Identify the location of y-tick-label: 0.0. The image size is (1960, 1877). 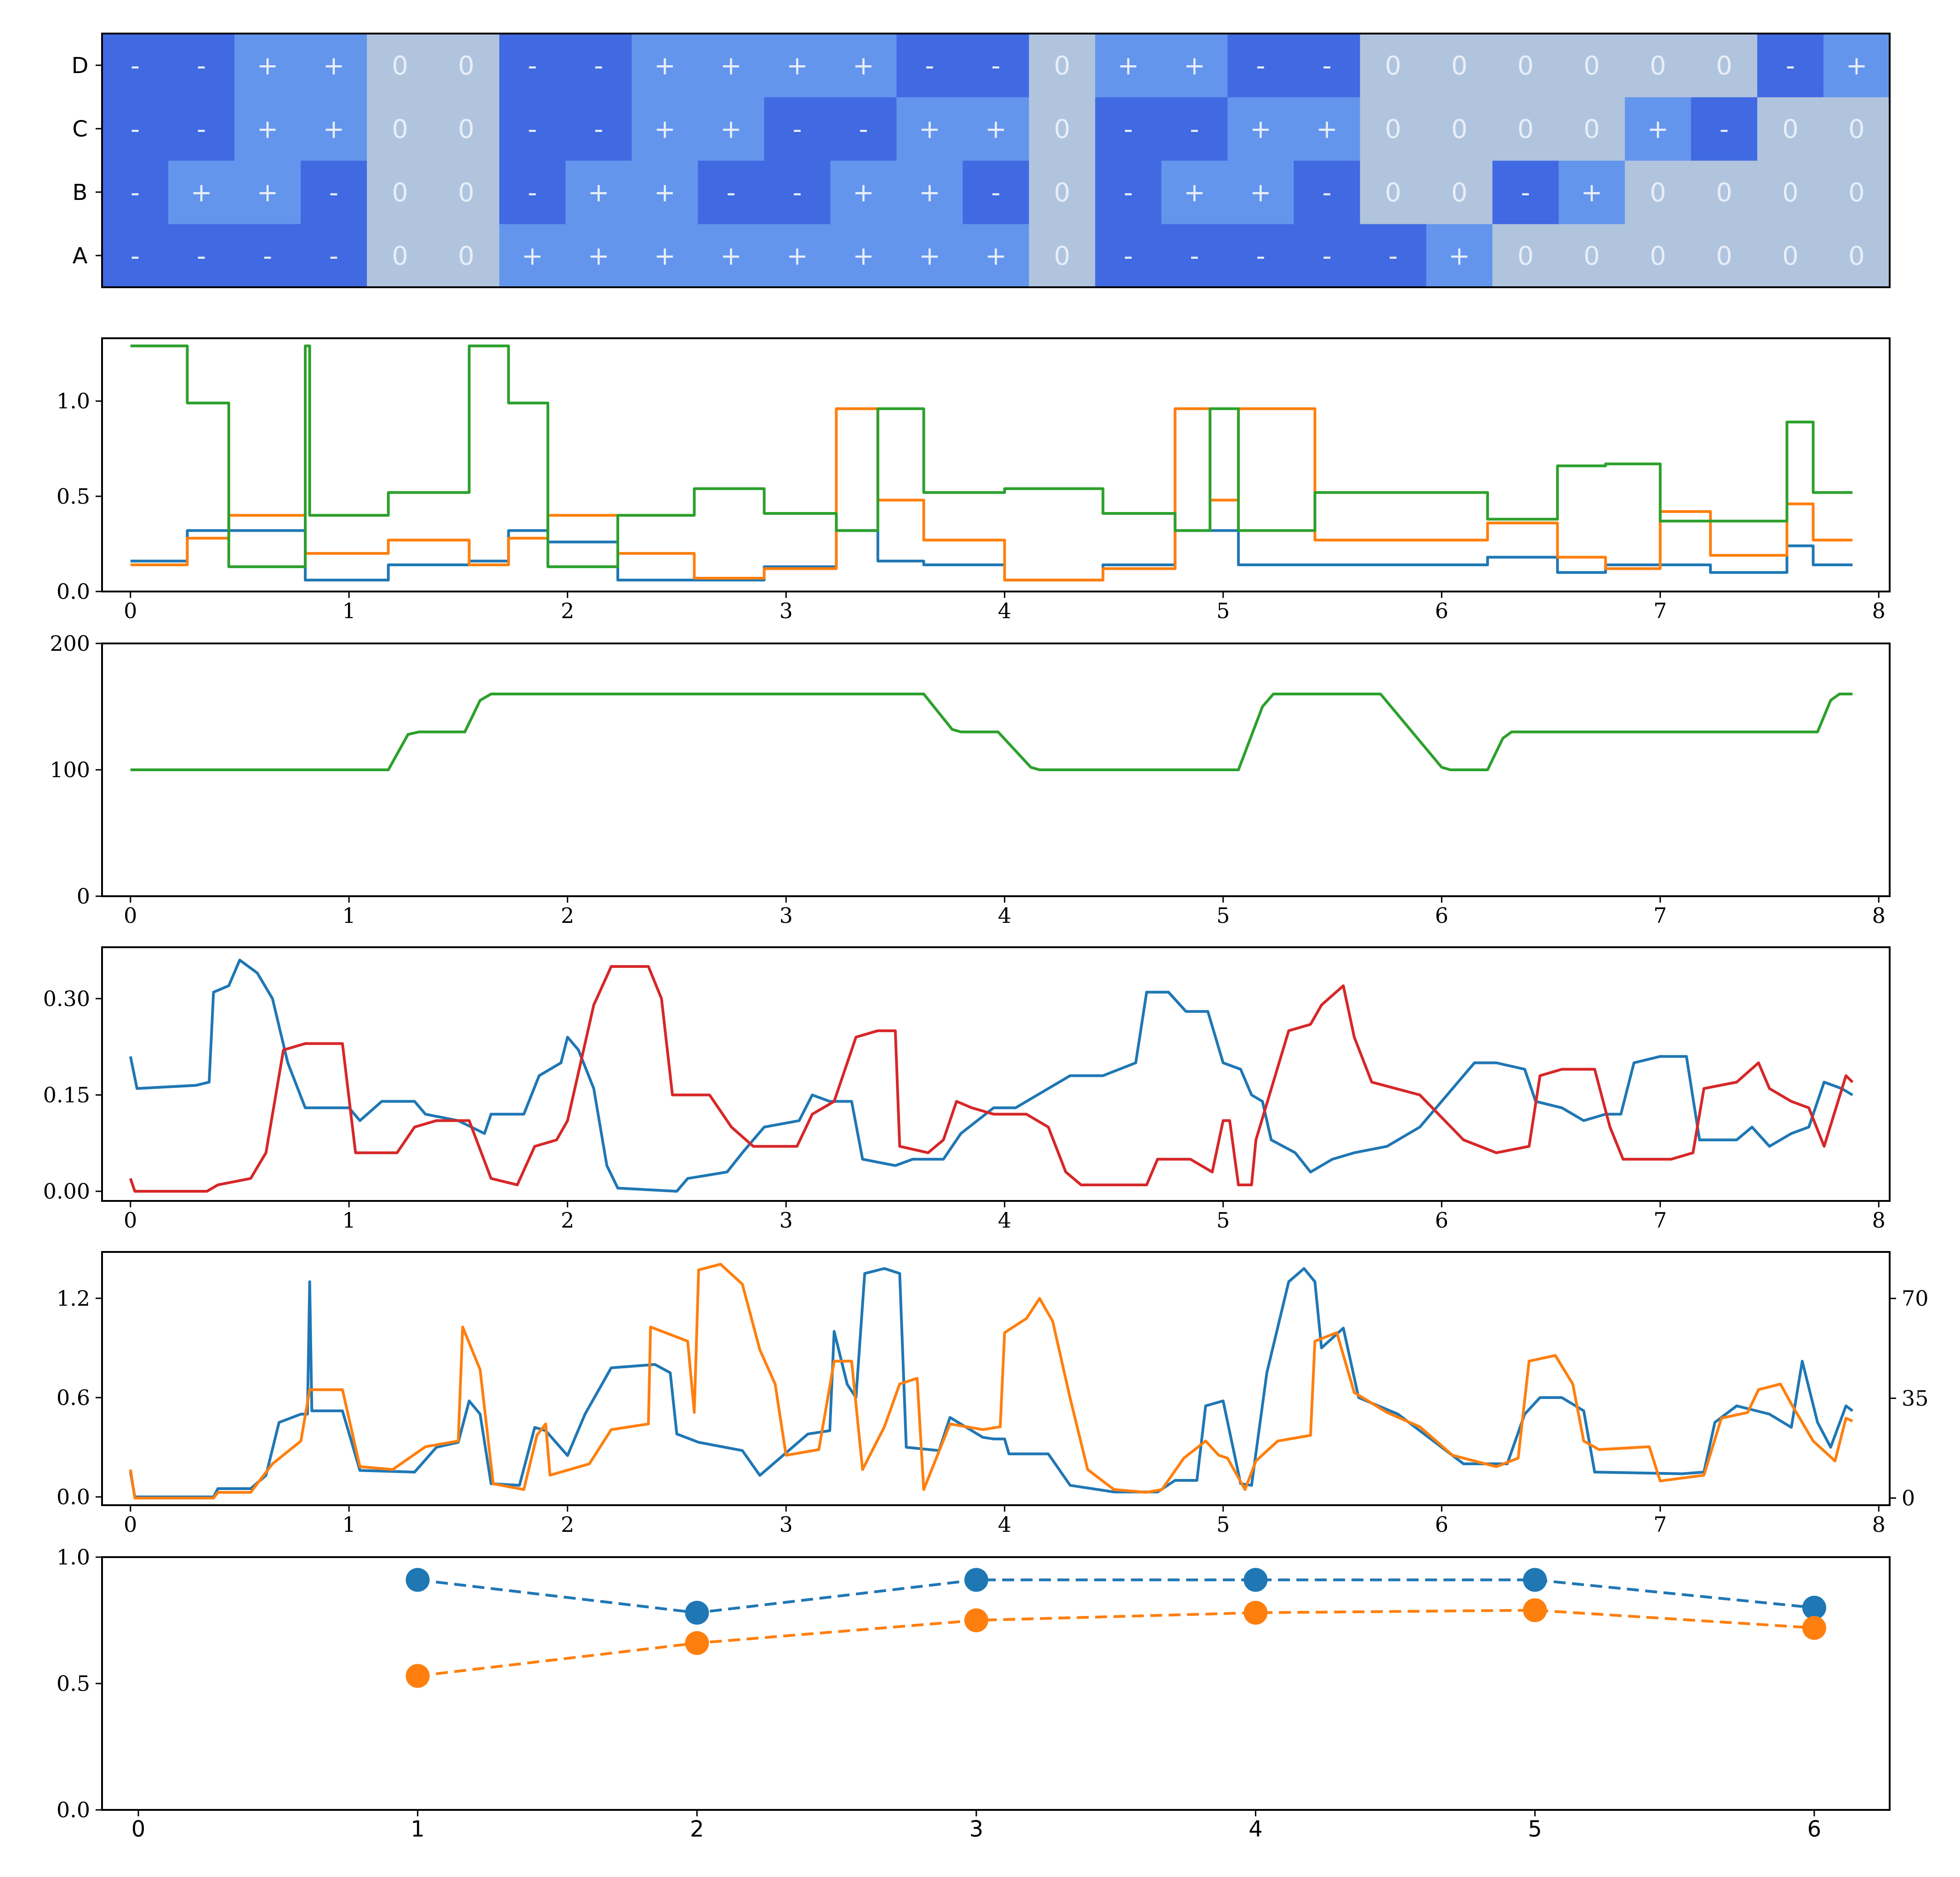
(73, 1497).